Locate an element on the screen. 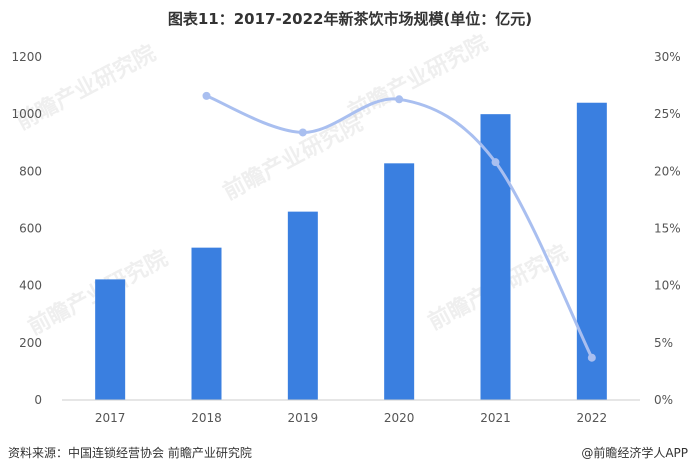  y-tick-label: 1200 is located at coordinates (26, 57).